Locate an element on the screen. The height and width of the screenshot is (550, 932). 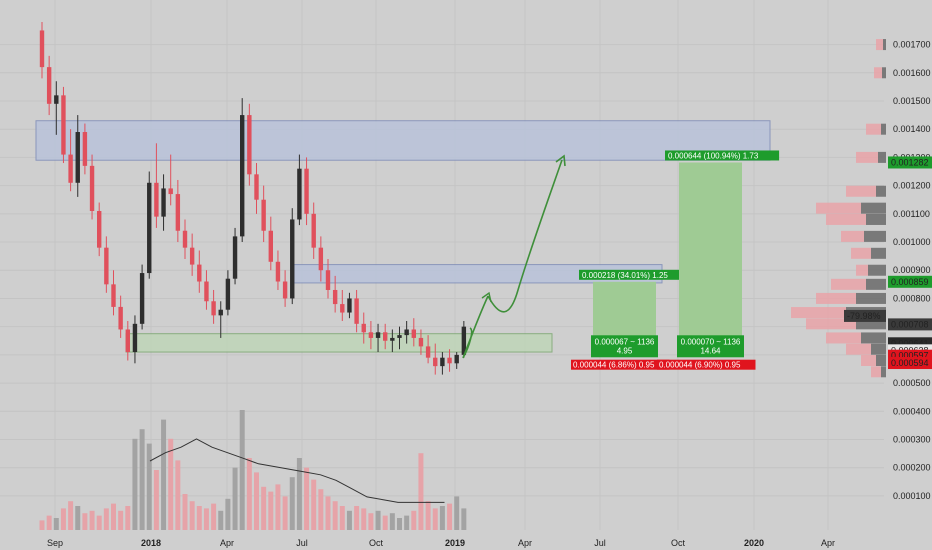
y-tick-label: 0.000100 is located at coordinates (912, 496).